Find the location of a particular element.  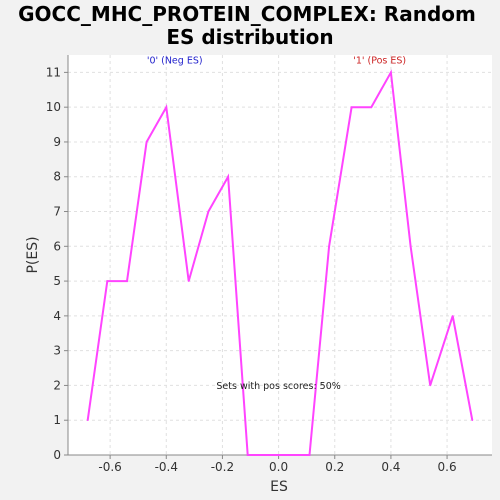

y-tick-label: 3 is located at coordinates (57, 351).